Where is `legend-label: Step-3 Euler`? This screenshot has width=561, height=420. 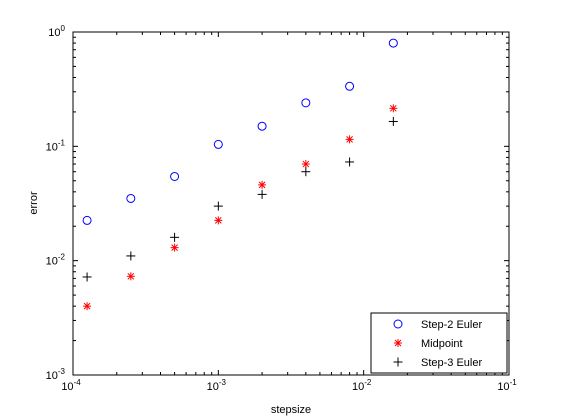 legend-label: Step-3 Euler is located at coordinates (451, 363).